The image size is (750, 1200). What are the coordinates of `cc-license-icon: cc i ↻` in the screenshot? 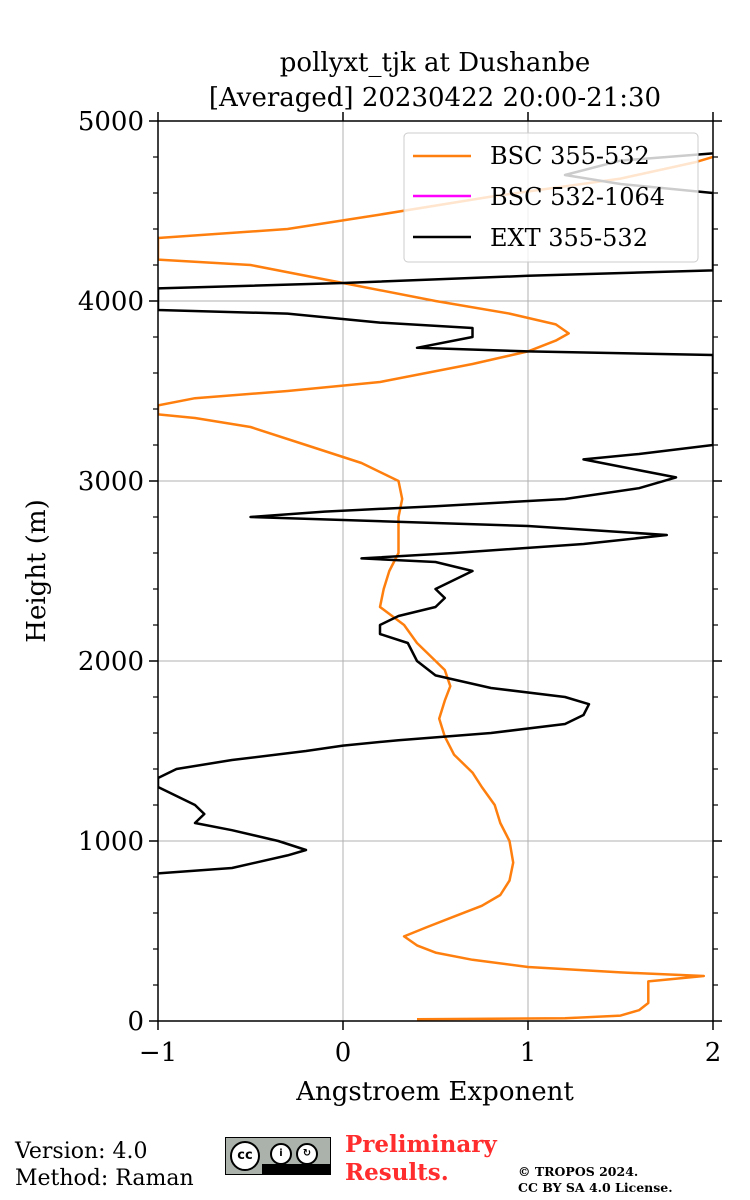 It's located at (278, 1156).